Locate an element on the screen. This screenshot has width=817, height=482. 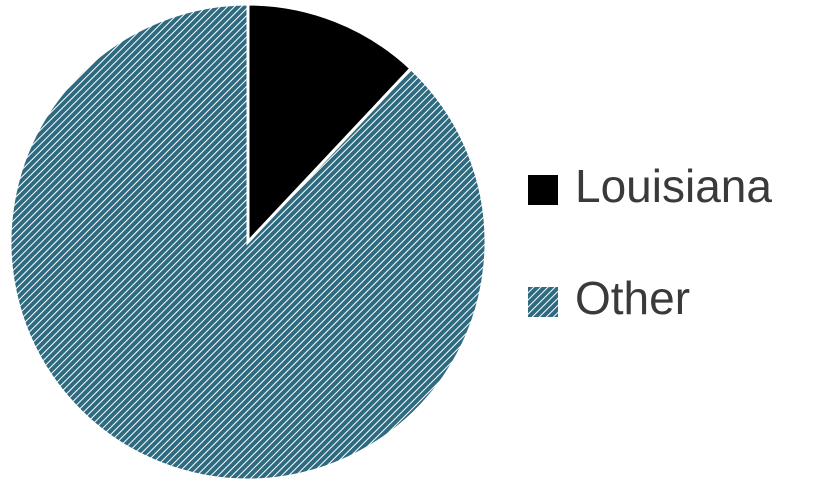
legend-label: Other is located at coordinates (632, 298).